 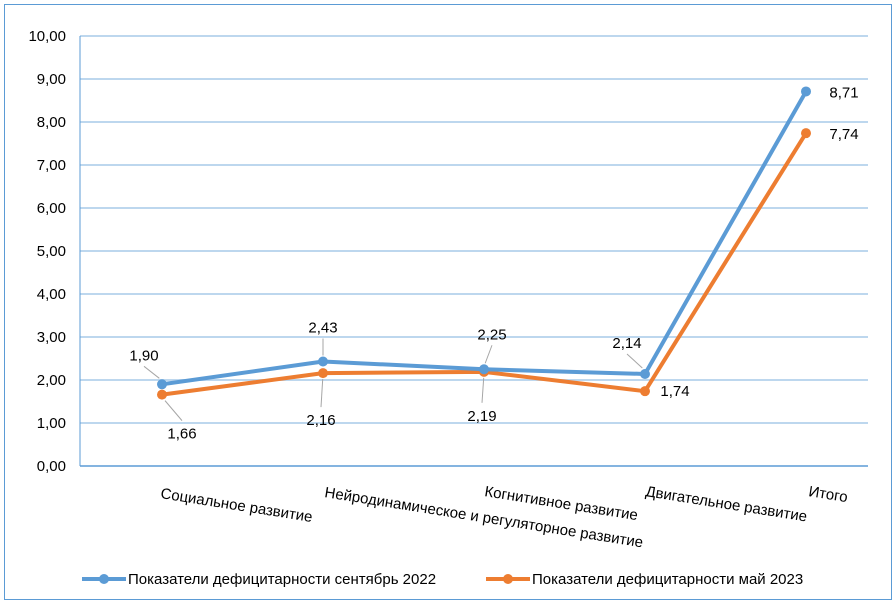 I want to click on y-tick-label: 9,00, so click(x=51, y=79).